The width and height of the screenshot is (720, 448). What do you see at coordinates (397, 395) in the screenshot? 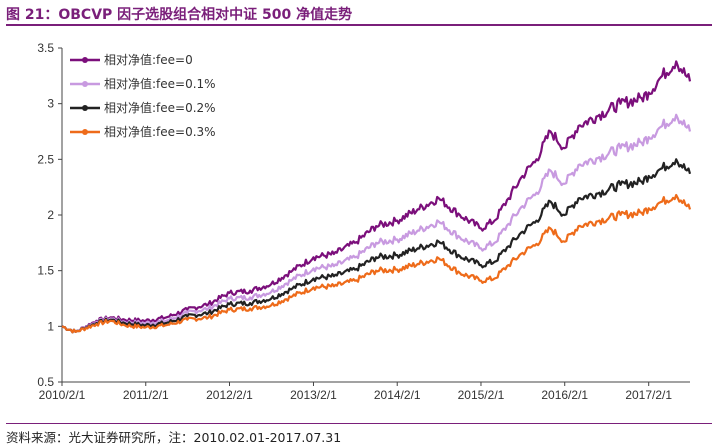
I see `x-tick-label: 2014/2/1` at bounding box center [397, 395].